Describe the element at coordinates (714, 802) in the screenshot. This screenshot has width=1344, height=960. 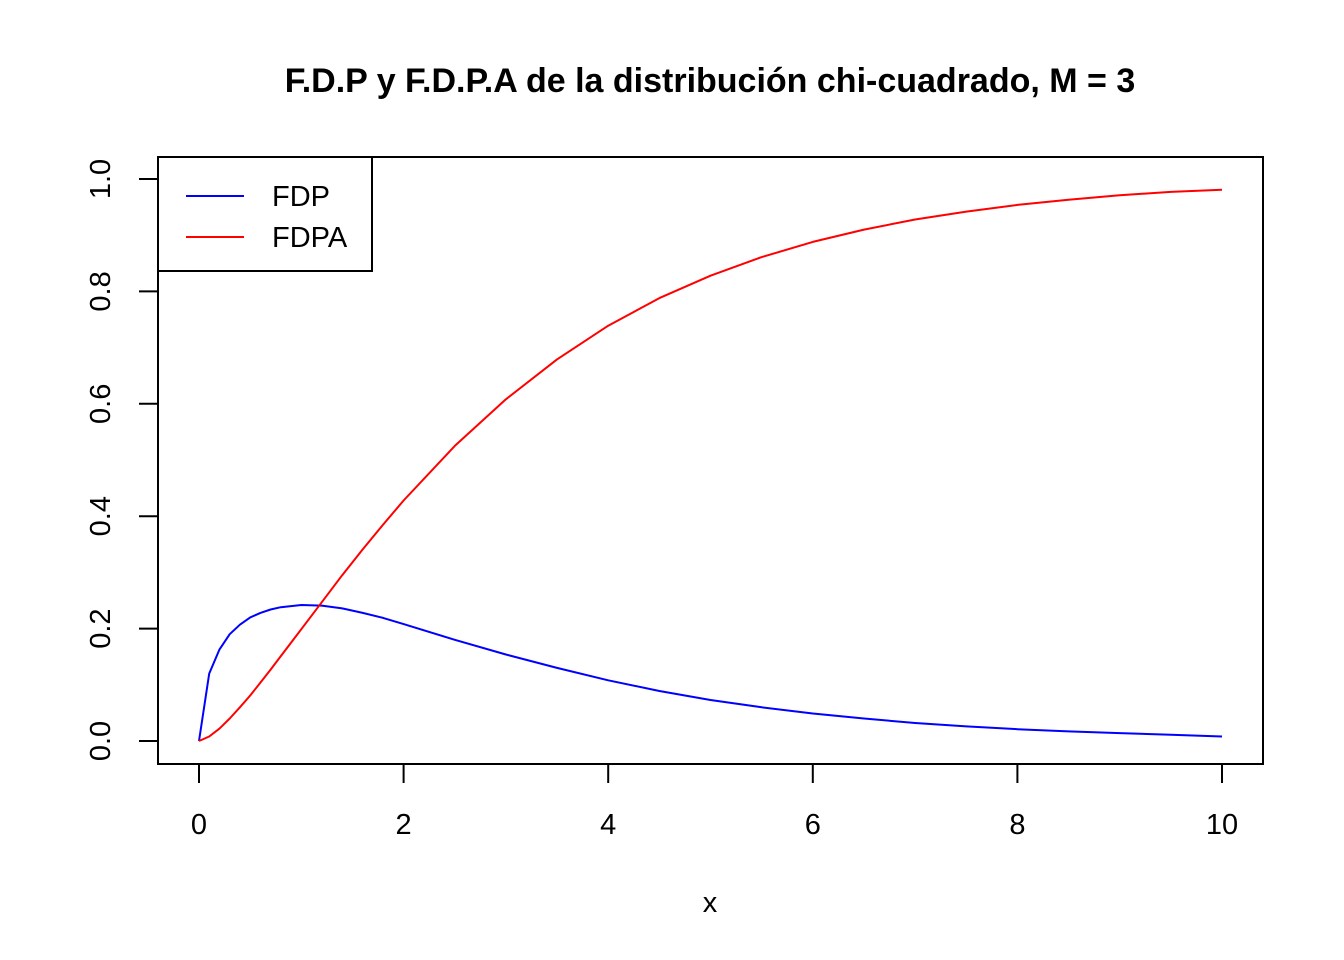
I see `x-axis: 0 2 4 6 8 10` at that location.